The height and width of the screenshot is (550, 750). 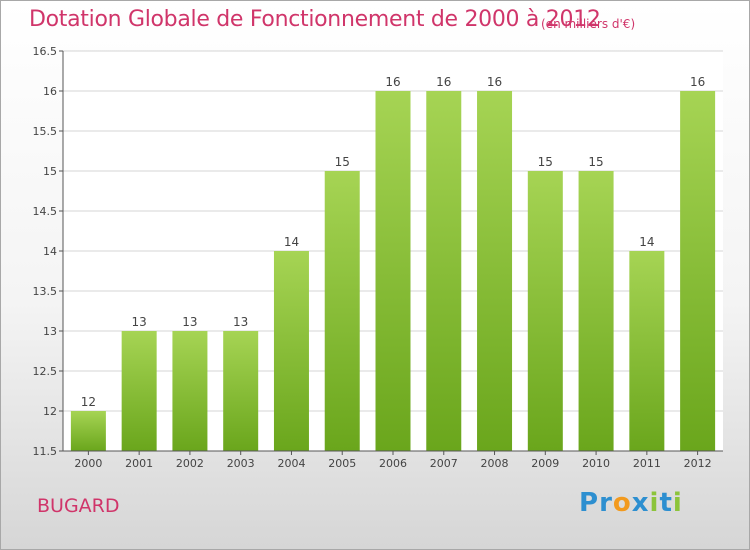 I want to click on x-tick-label: 2009, so click(x=545, y=463).